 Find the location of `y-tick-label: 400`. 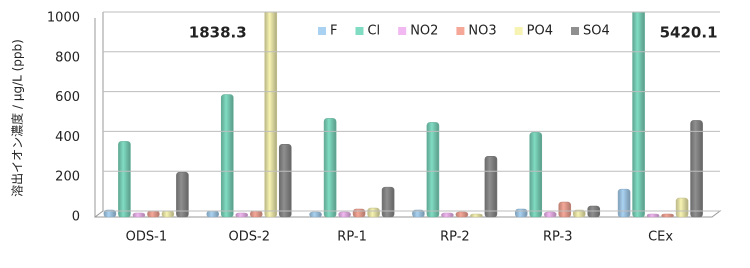

y-tick-label: 400 is located at coordinates (67, 137).